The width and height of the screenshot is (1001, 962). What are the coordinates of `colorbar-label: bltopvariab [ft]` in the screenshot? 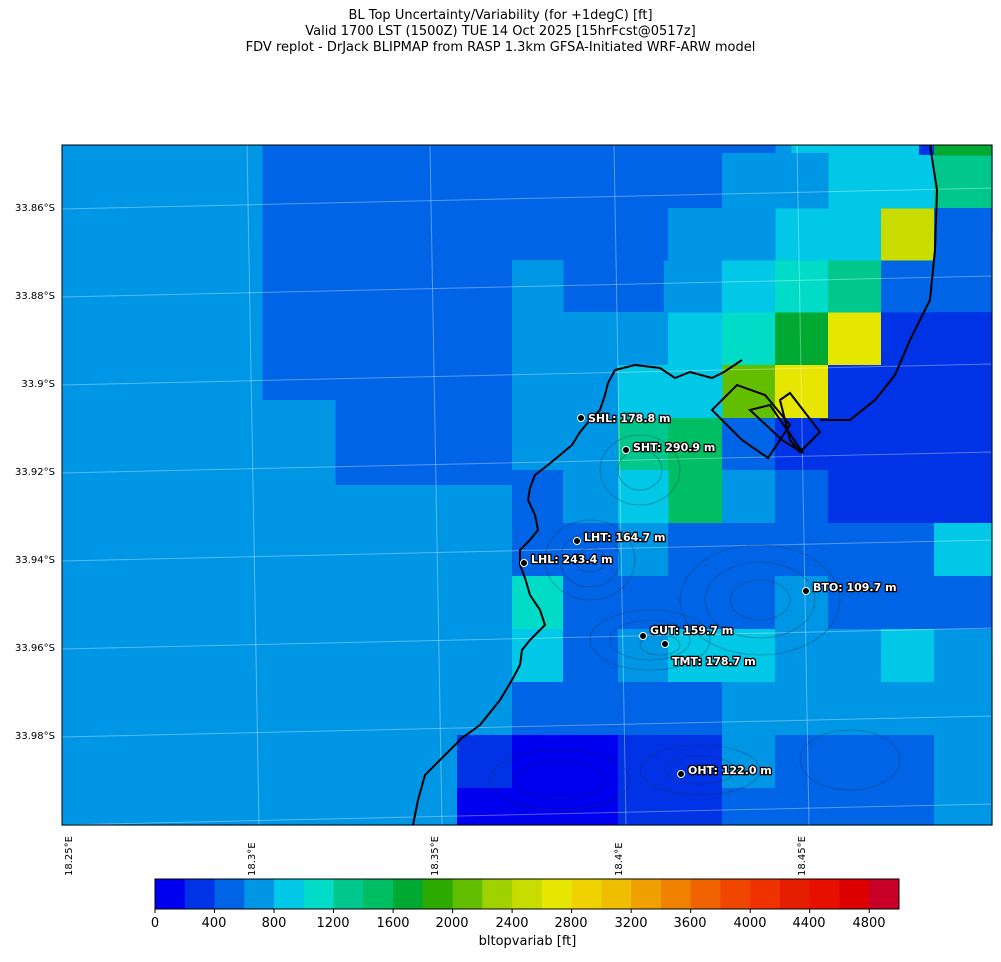 It's located at (527, 941).